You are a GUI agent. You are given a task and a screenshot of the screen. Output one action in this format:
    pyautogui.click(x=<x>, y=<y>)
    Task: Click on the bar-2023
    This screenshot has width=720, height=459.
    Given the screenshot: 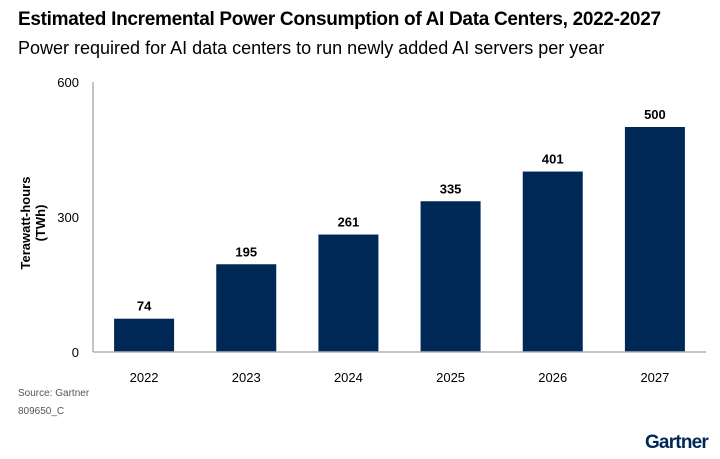 What is the action you would take?
    pyautogui.click(x=246, y=308)
    